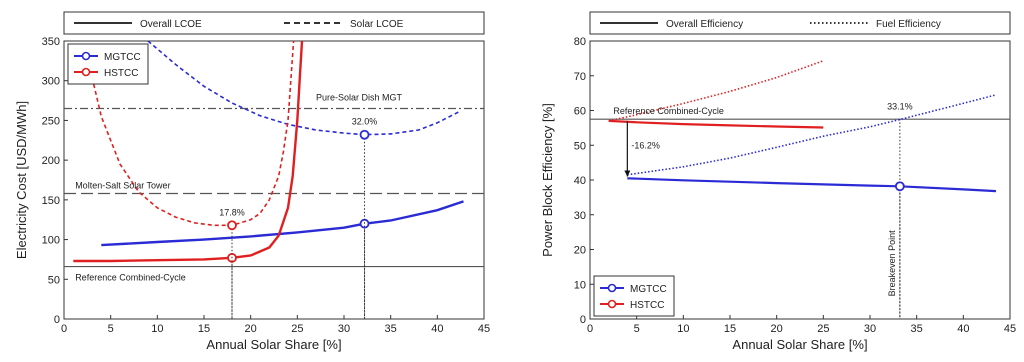 This screenshot has height=362, width=1024. Describe the element at coordinates (359, 98) in the screenshot. I see `reference-line-label: Pure-Solar Dish MGT` at that location.